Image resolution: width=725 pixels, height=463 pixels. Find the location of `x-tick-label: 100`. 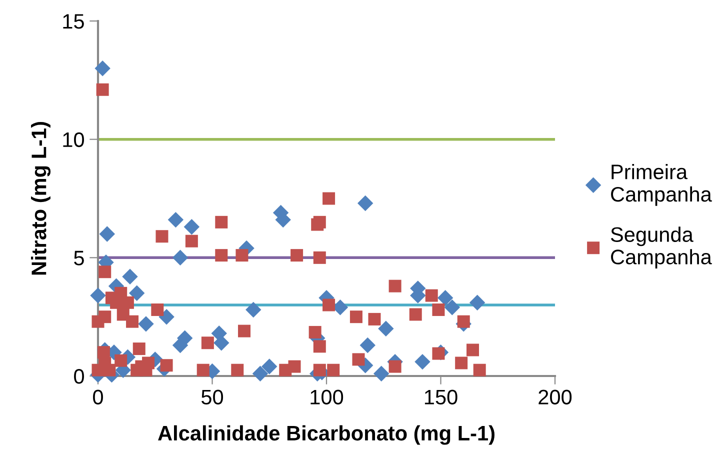

x-tick-label: 100 is located at coordinates (327, 397).